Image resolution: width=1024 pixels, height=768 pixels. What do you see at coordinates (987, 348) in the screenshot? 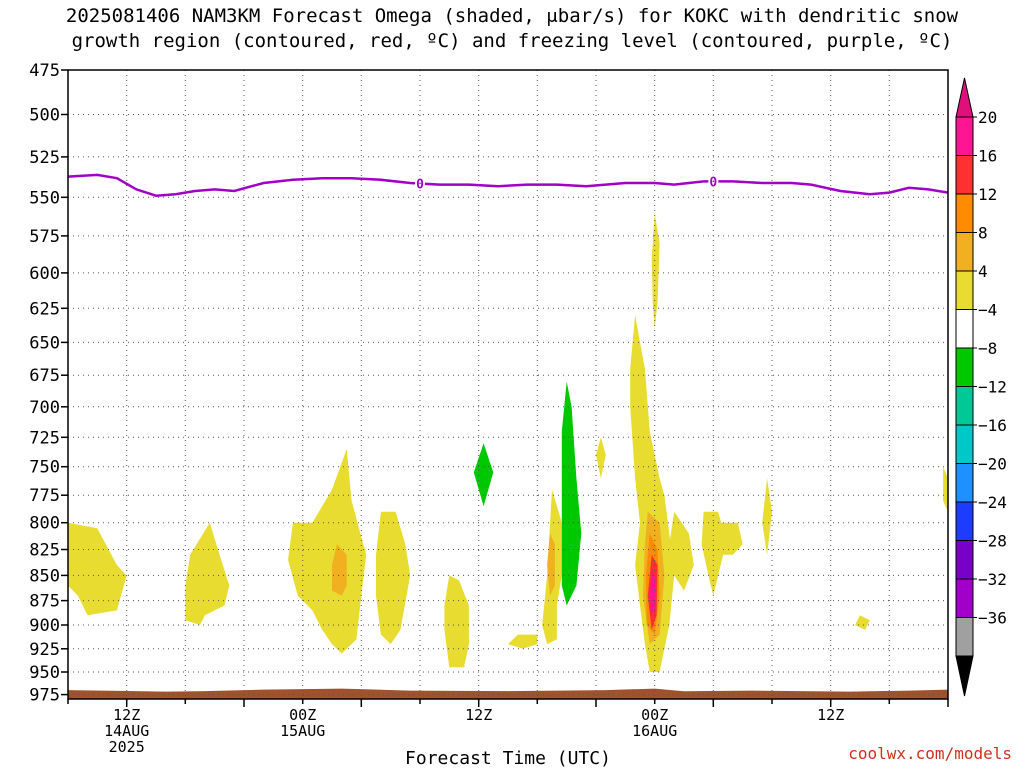
I see `colorbar-label: −8` at bounding box center [987, 348].